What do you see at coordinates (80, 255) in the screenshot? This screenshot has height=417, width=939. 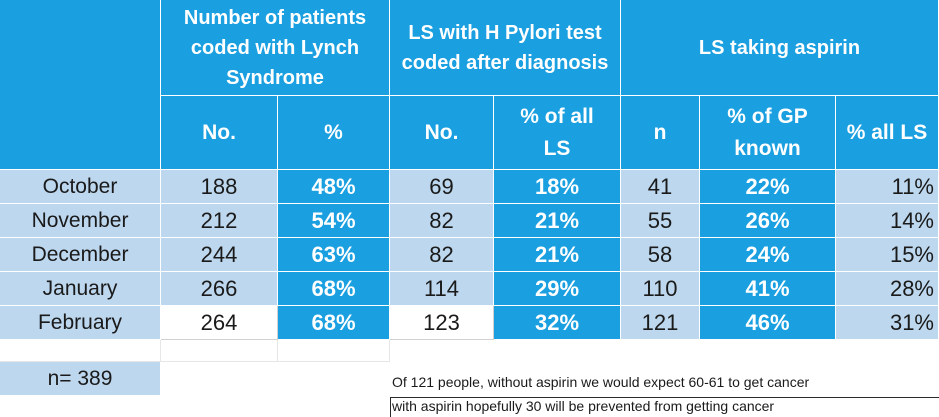 I see `row-month: December` at bounding box center [80, 255].